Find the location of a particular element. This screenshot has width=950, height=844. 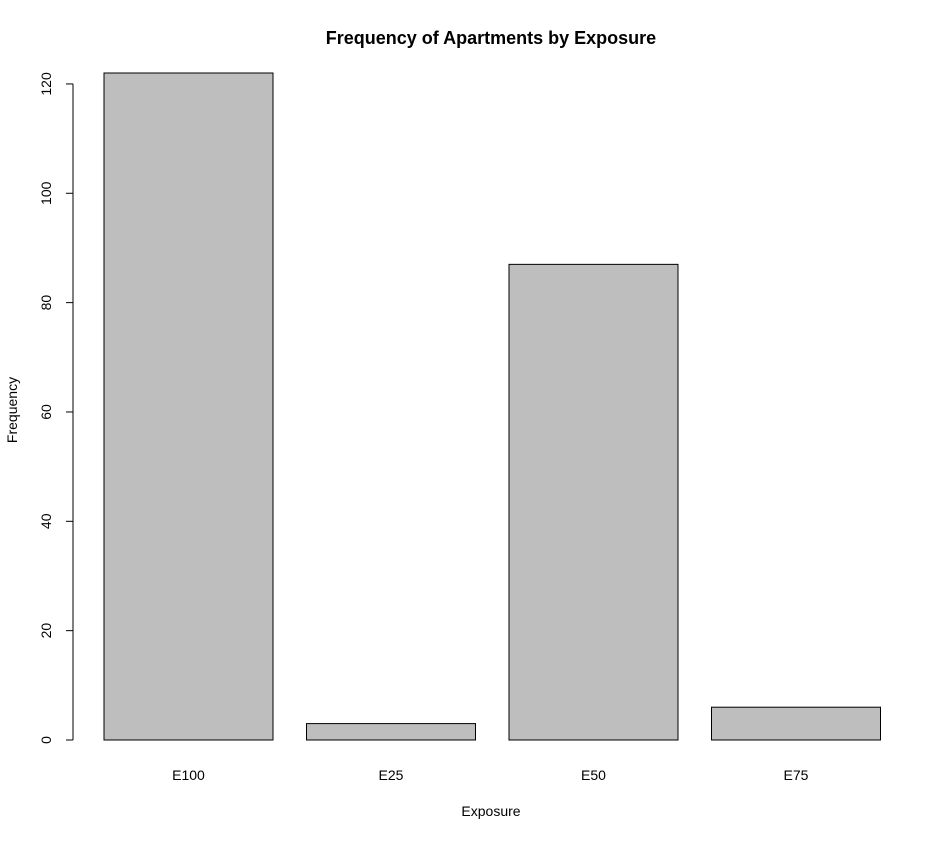

x-tick-label-e75: E75 is located at coordinates (796, 775).